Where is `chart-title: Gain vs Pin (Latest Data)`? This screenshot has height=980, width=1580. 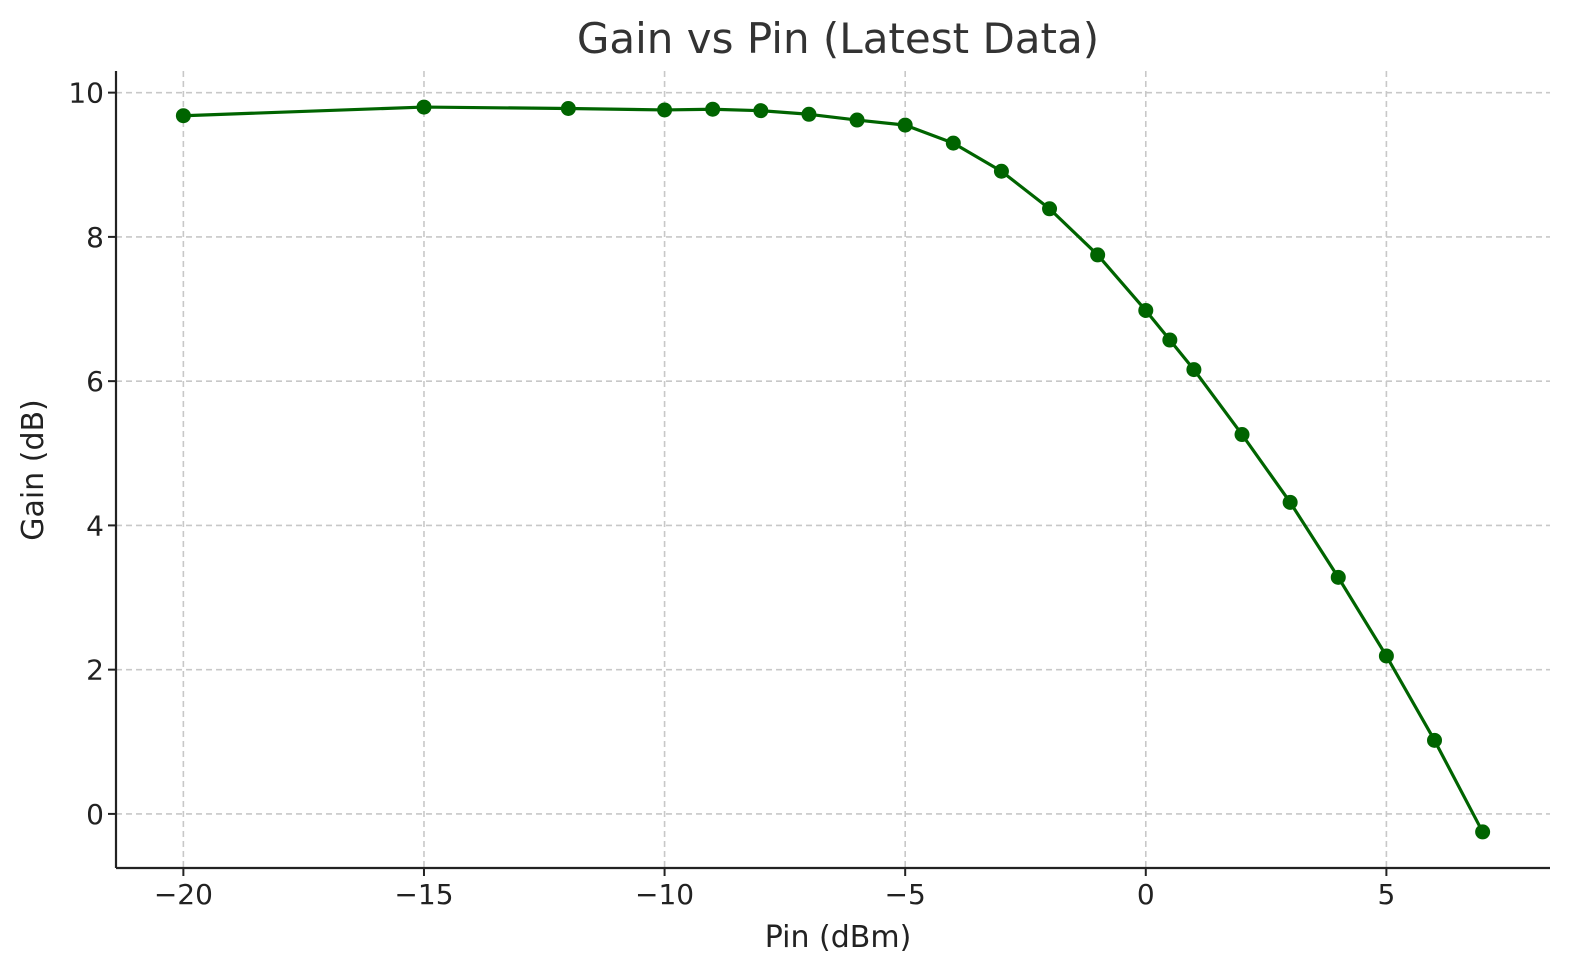
chart-title: Gain vs Pin (Latest Data) is located at coordinates (838, 38).